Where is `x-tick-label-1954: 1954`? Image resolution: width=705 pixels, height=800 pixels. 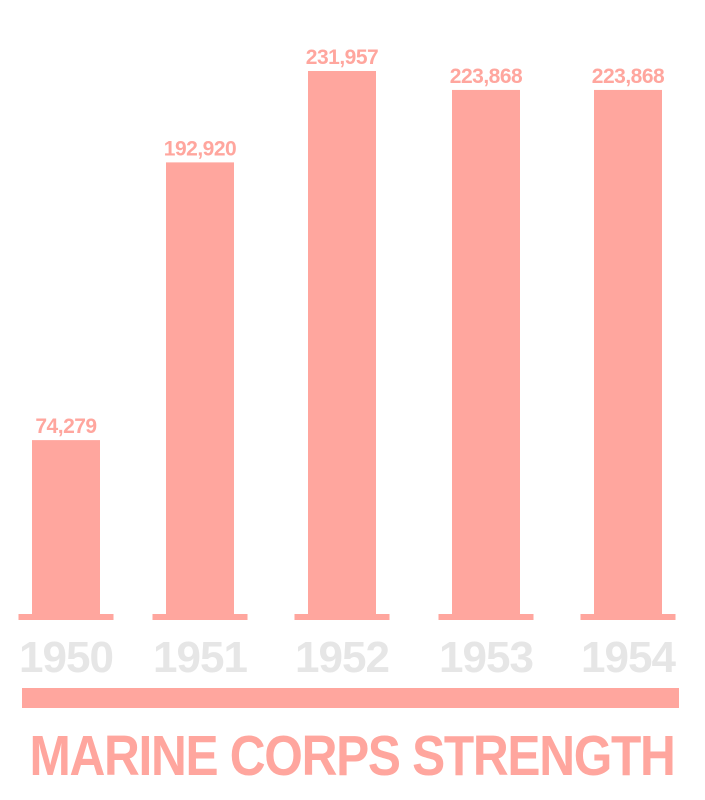
x-tick-label-1954: 1954 is located at coordinates (628, 657).